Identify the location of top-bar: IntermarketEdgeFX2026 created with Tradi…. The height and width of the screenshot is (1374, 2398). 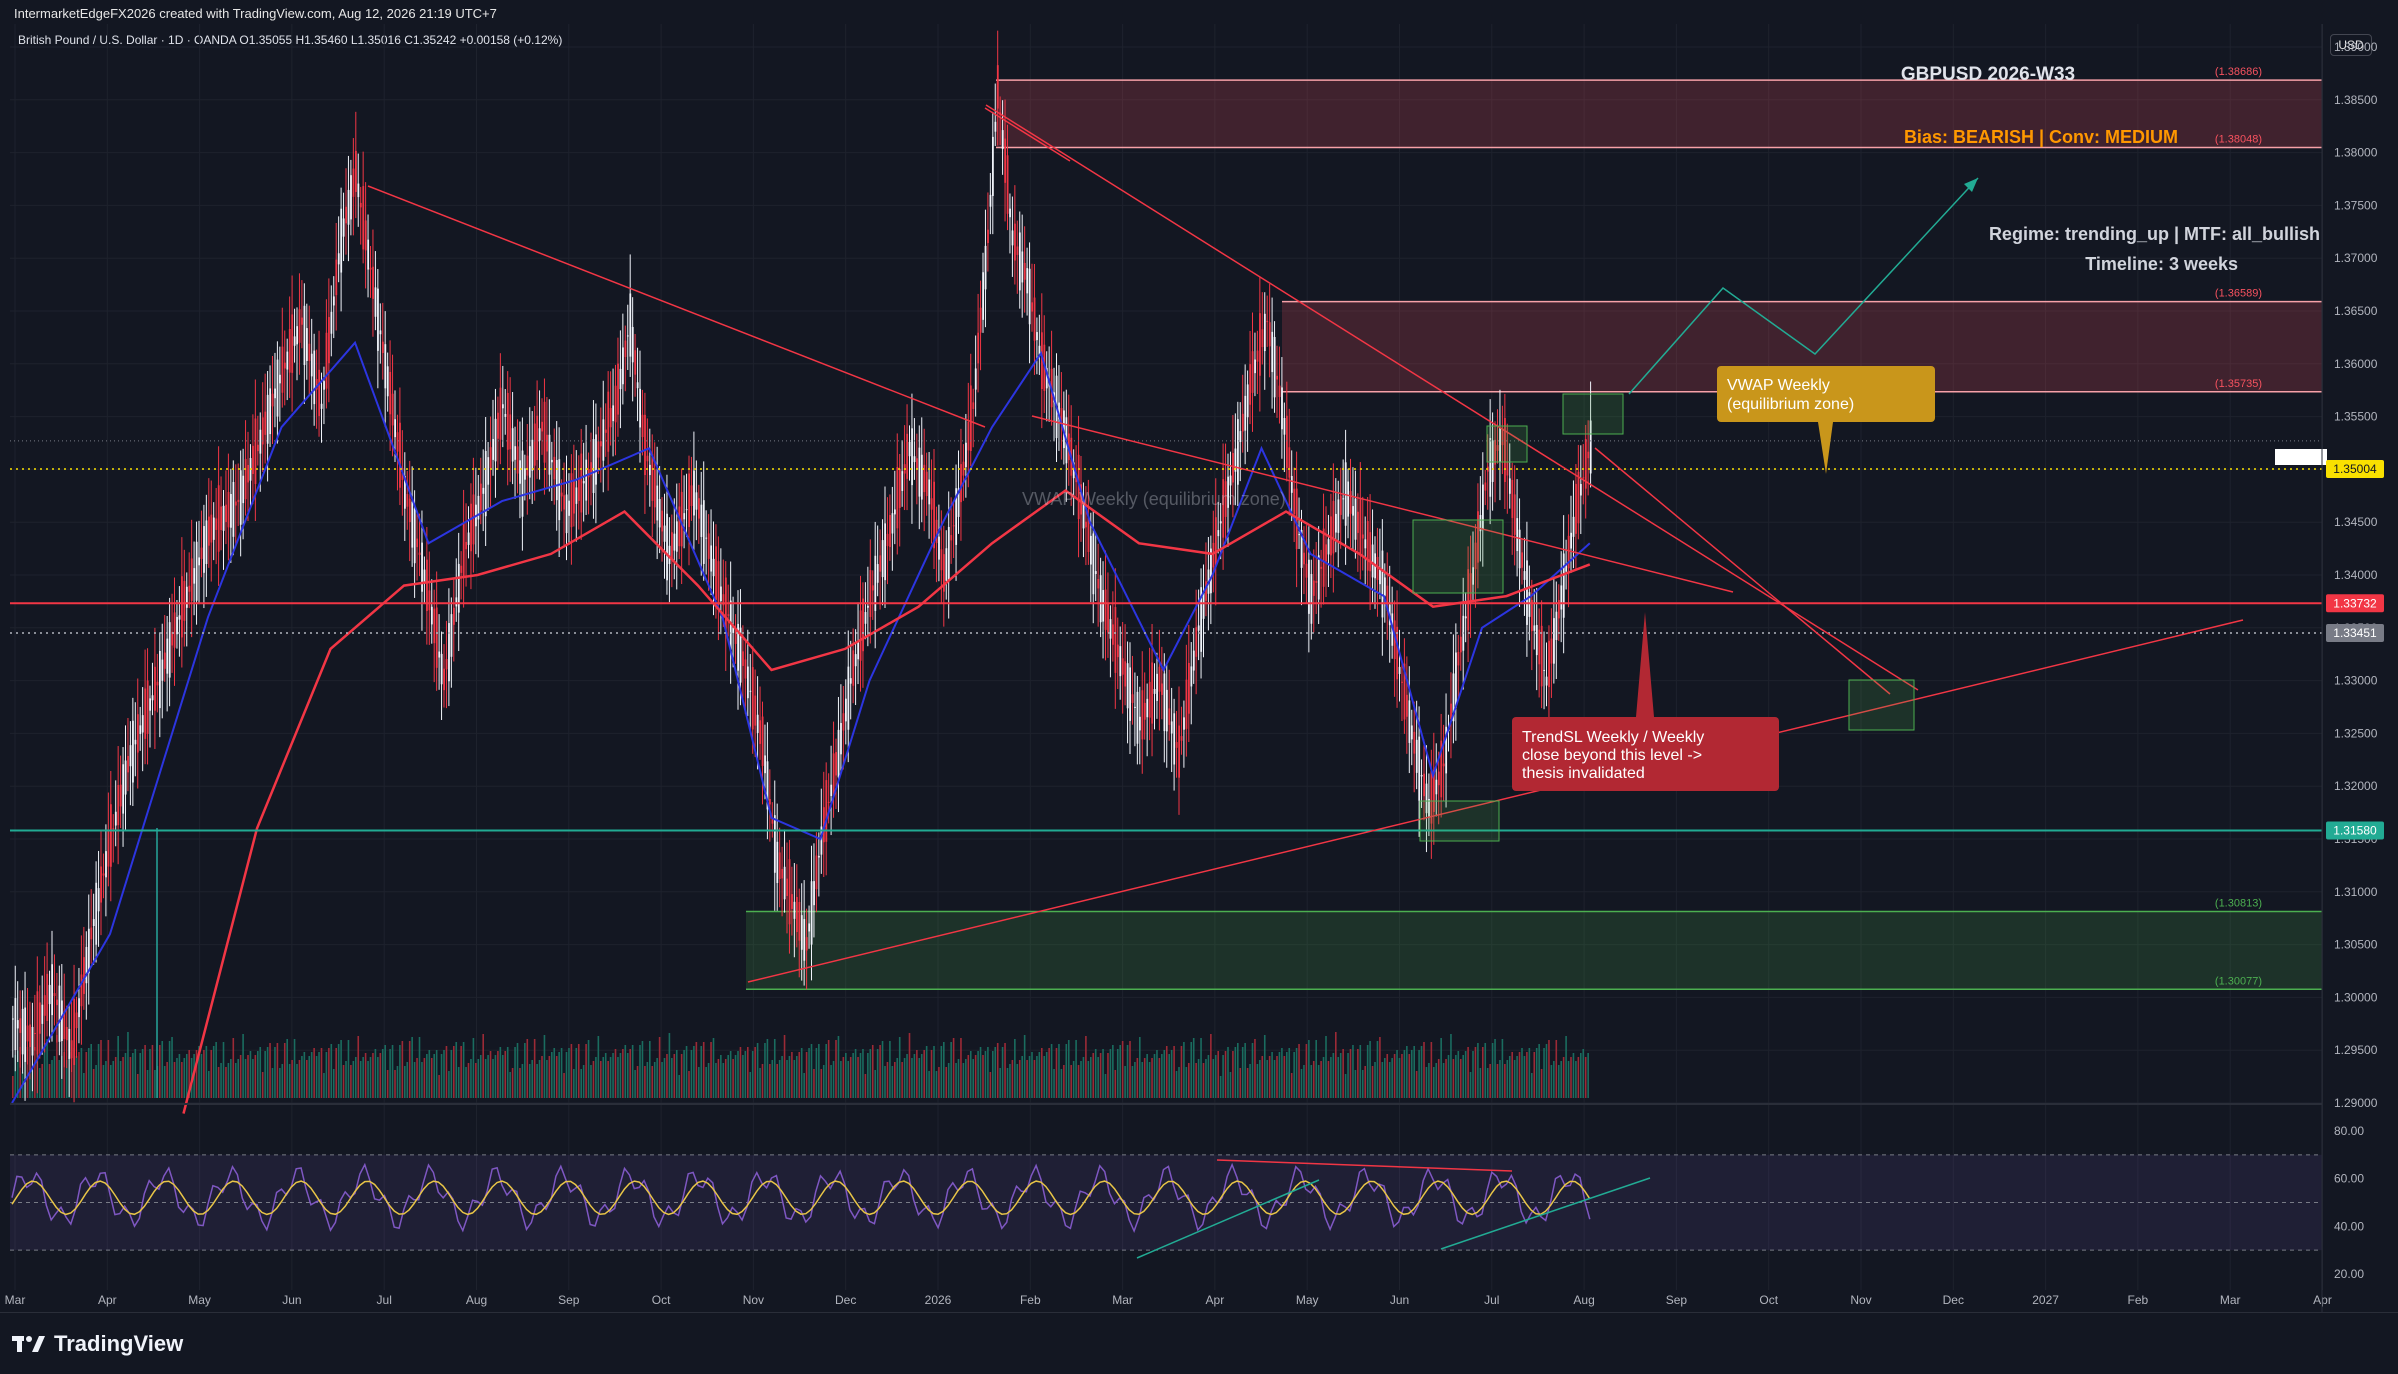
(1199, 12).